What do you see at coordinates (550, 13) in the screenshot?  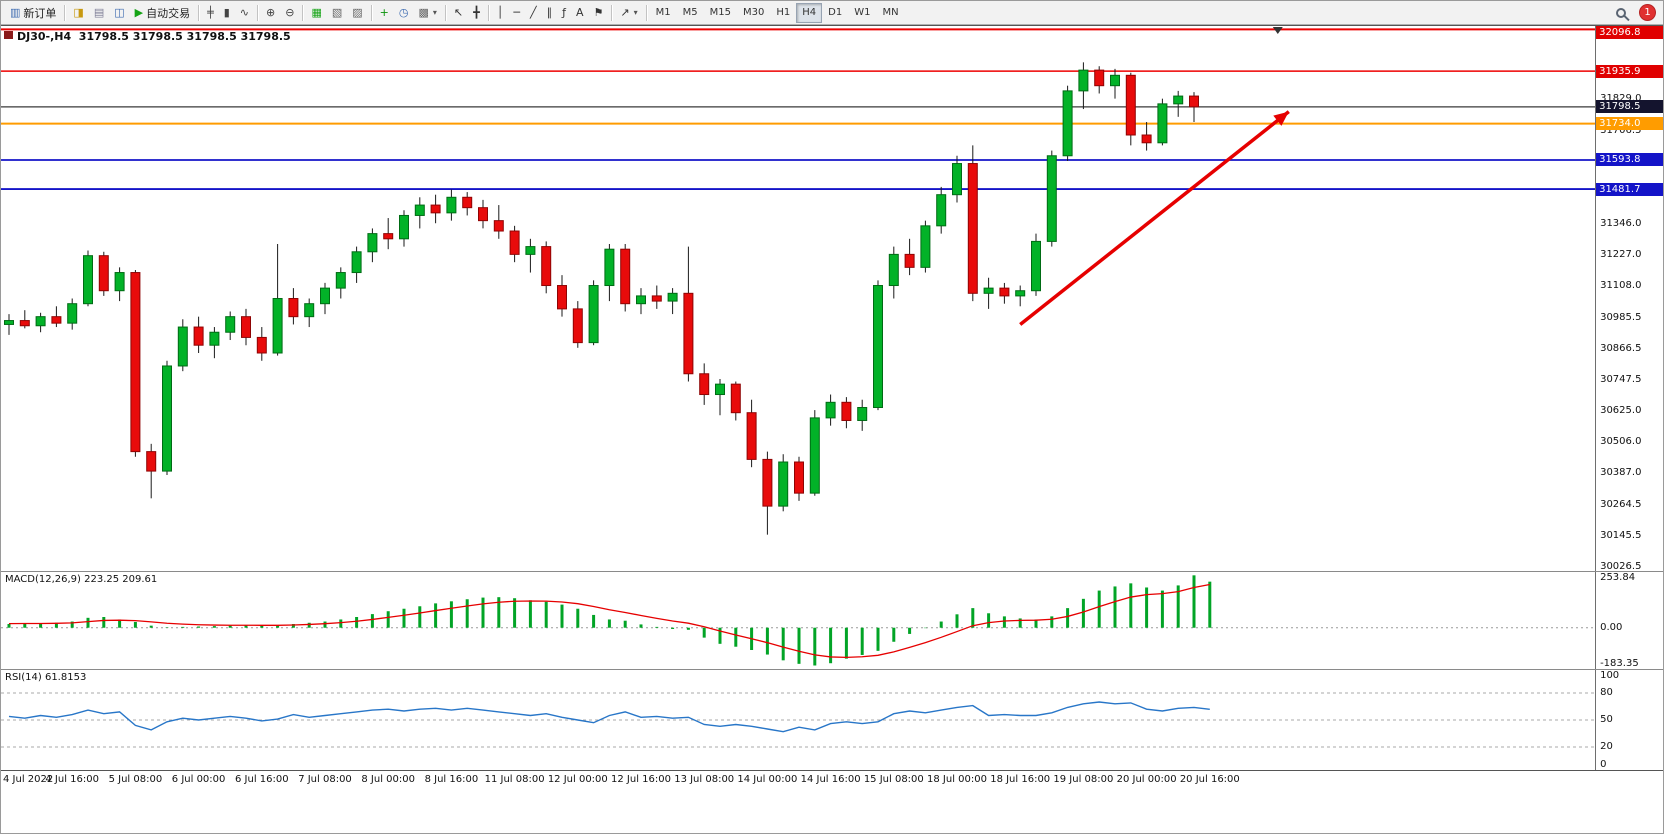 I see `channel-button: ∥` at bounding box center [550, 13].